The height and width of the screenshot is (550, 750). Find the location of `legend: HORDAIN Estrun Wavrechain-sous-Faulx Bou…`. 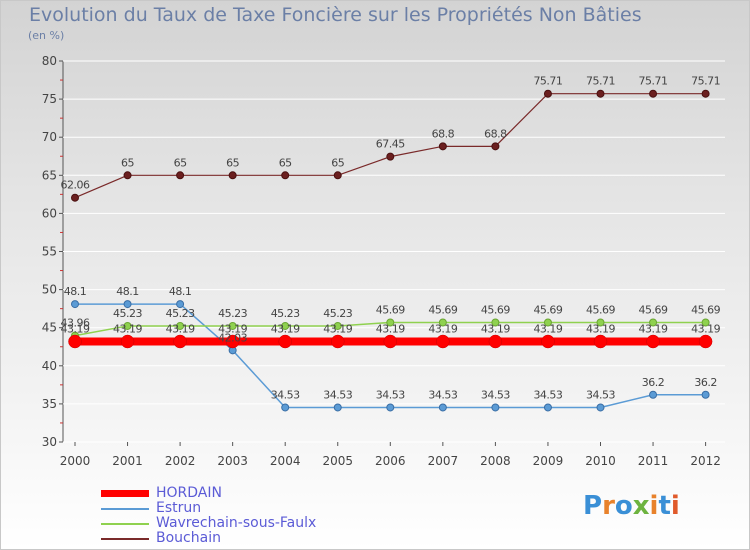

legend: HORDAIN Estrun Wavrechain-sous-Faulx Bou… is located at coordinates (208, 516).